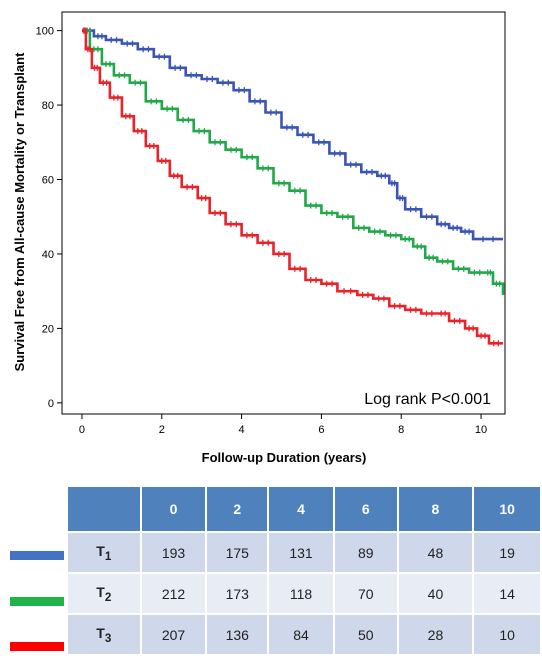 The height and width of the screenshot is (667, 542). I want to click on y-tick-label: 100, so click(45, 32).